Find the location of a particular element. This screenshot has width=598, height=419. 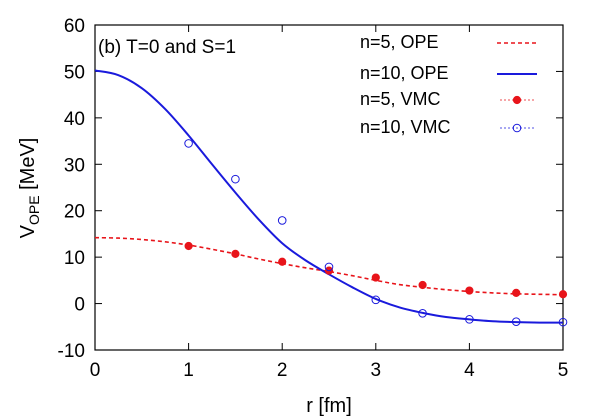

y-axis-label-main: V is located at coordinates (28, 231).